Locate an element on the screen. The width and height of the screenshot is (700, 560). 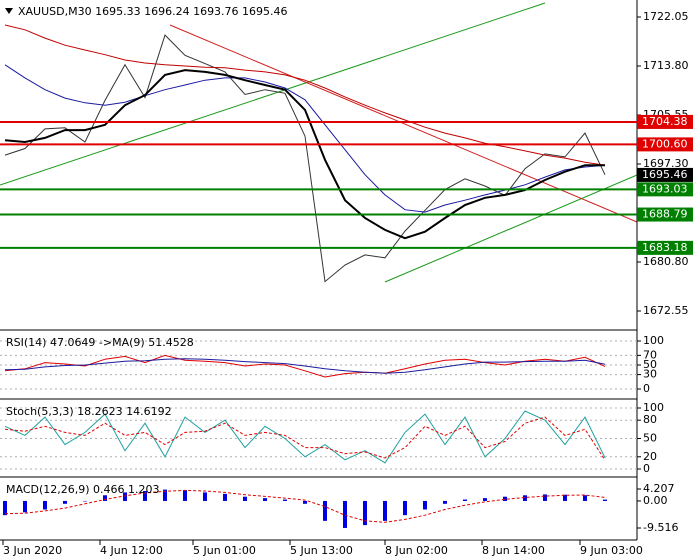
y-tick-label: 1722.05 is located at coordinates (666, 16).